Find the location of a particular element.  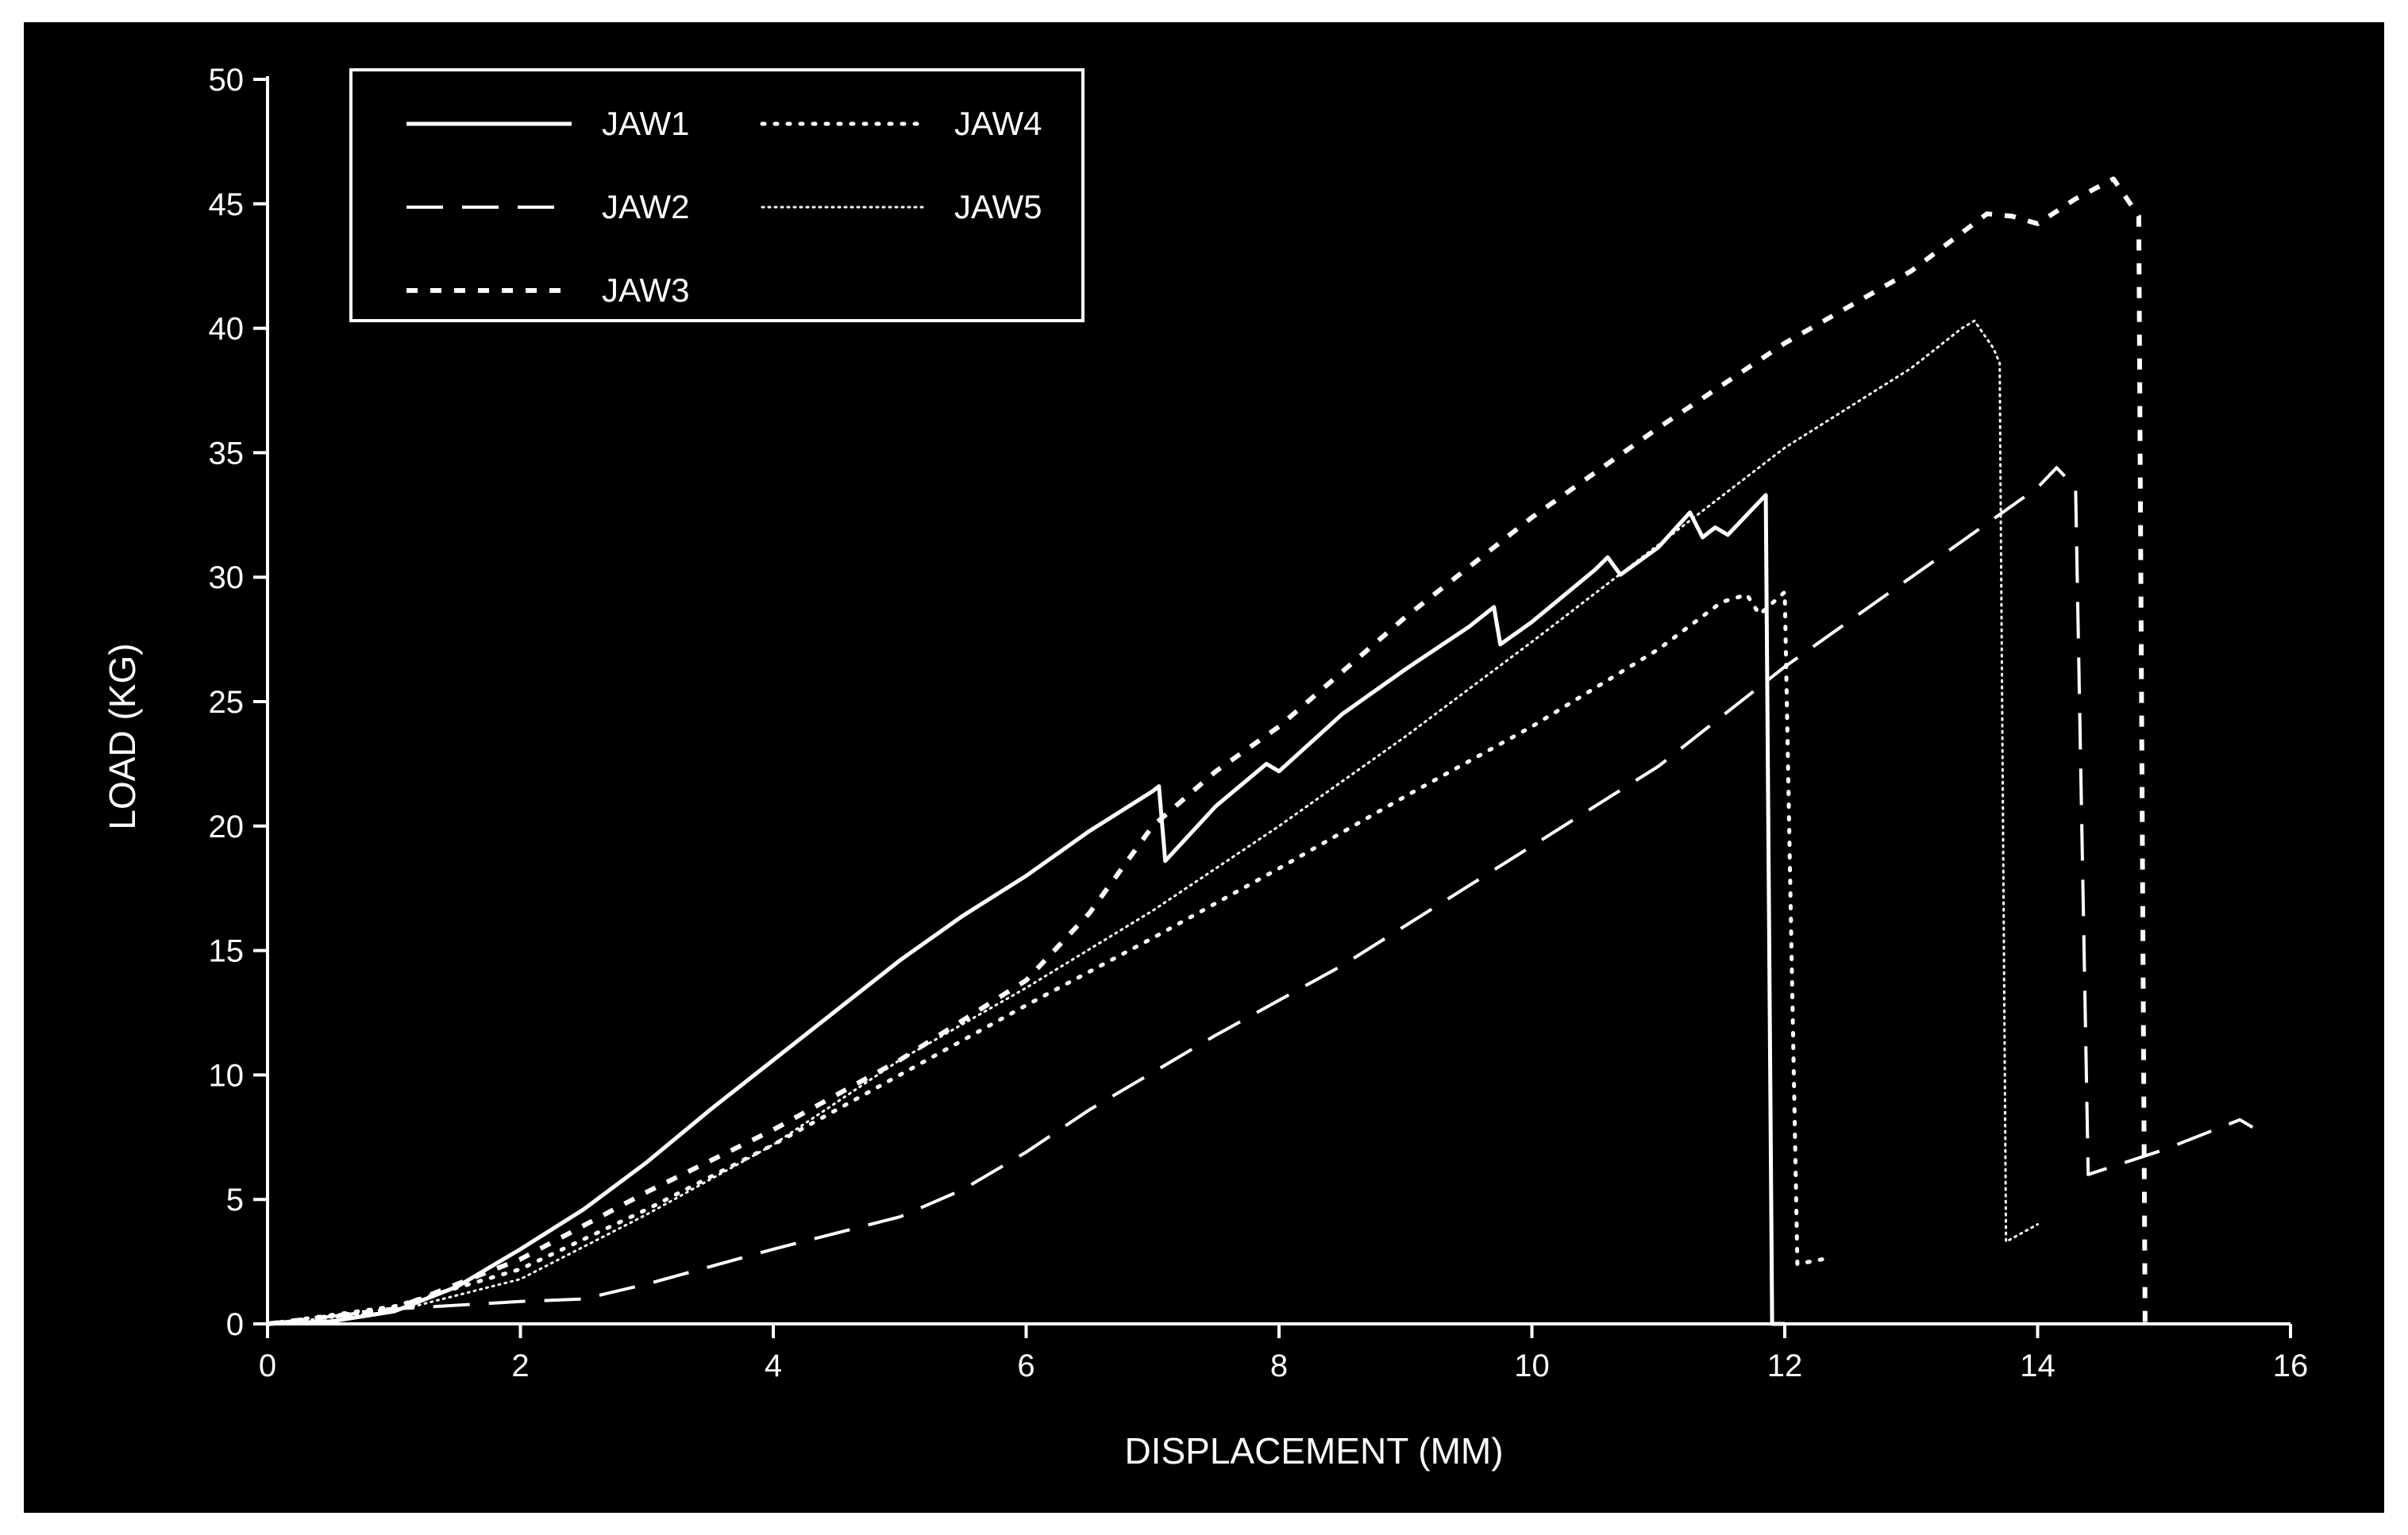

x-tick-label: 2 is located at coordinates (520, 1365).